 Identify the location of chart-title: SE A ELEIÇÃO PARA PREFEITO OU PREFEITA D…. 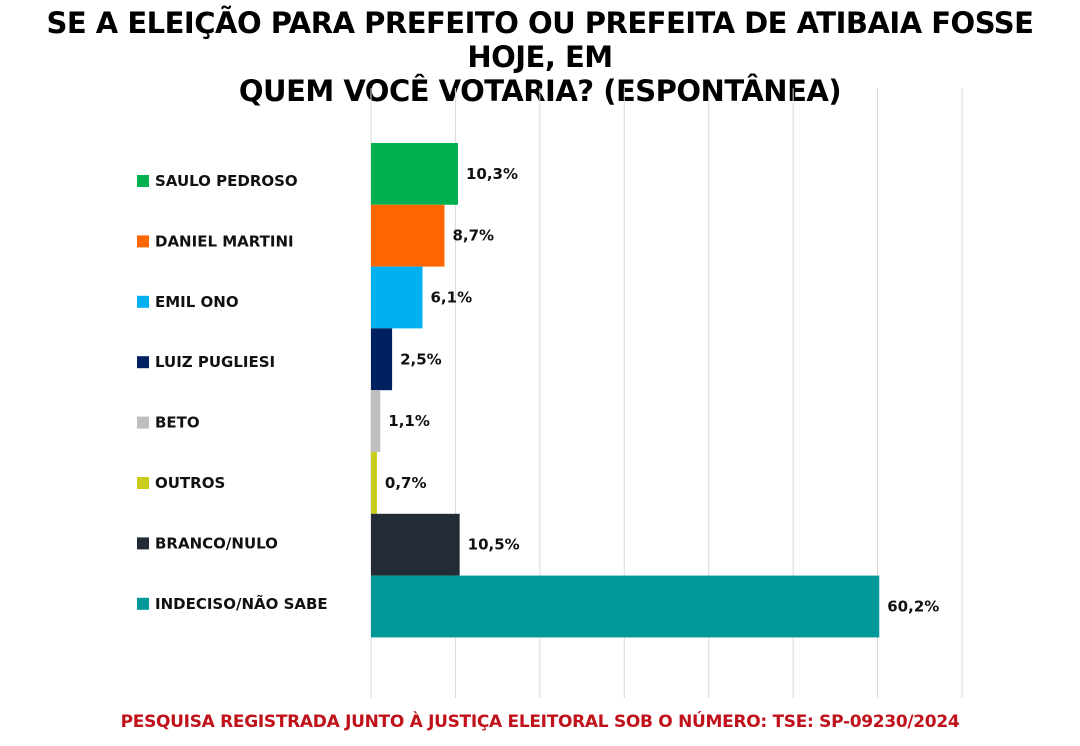
(540, 57).